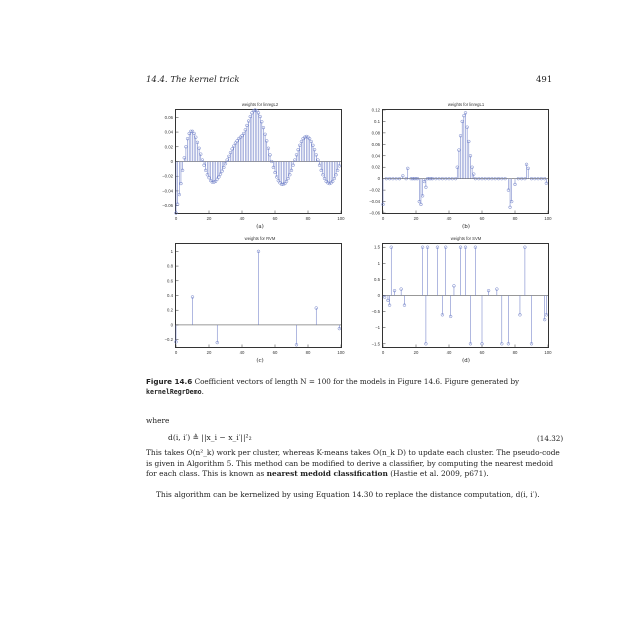 The width and height of the screenshot is (640, 640). What do you see at coordinates (550, 438) in the screenshot?
I see `equation-number: (14.32)` at bounding box center [550, 438].